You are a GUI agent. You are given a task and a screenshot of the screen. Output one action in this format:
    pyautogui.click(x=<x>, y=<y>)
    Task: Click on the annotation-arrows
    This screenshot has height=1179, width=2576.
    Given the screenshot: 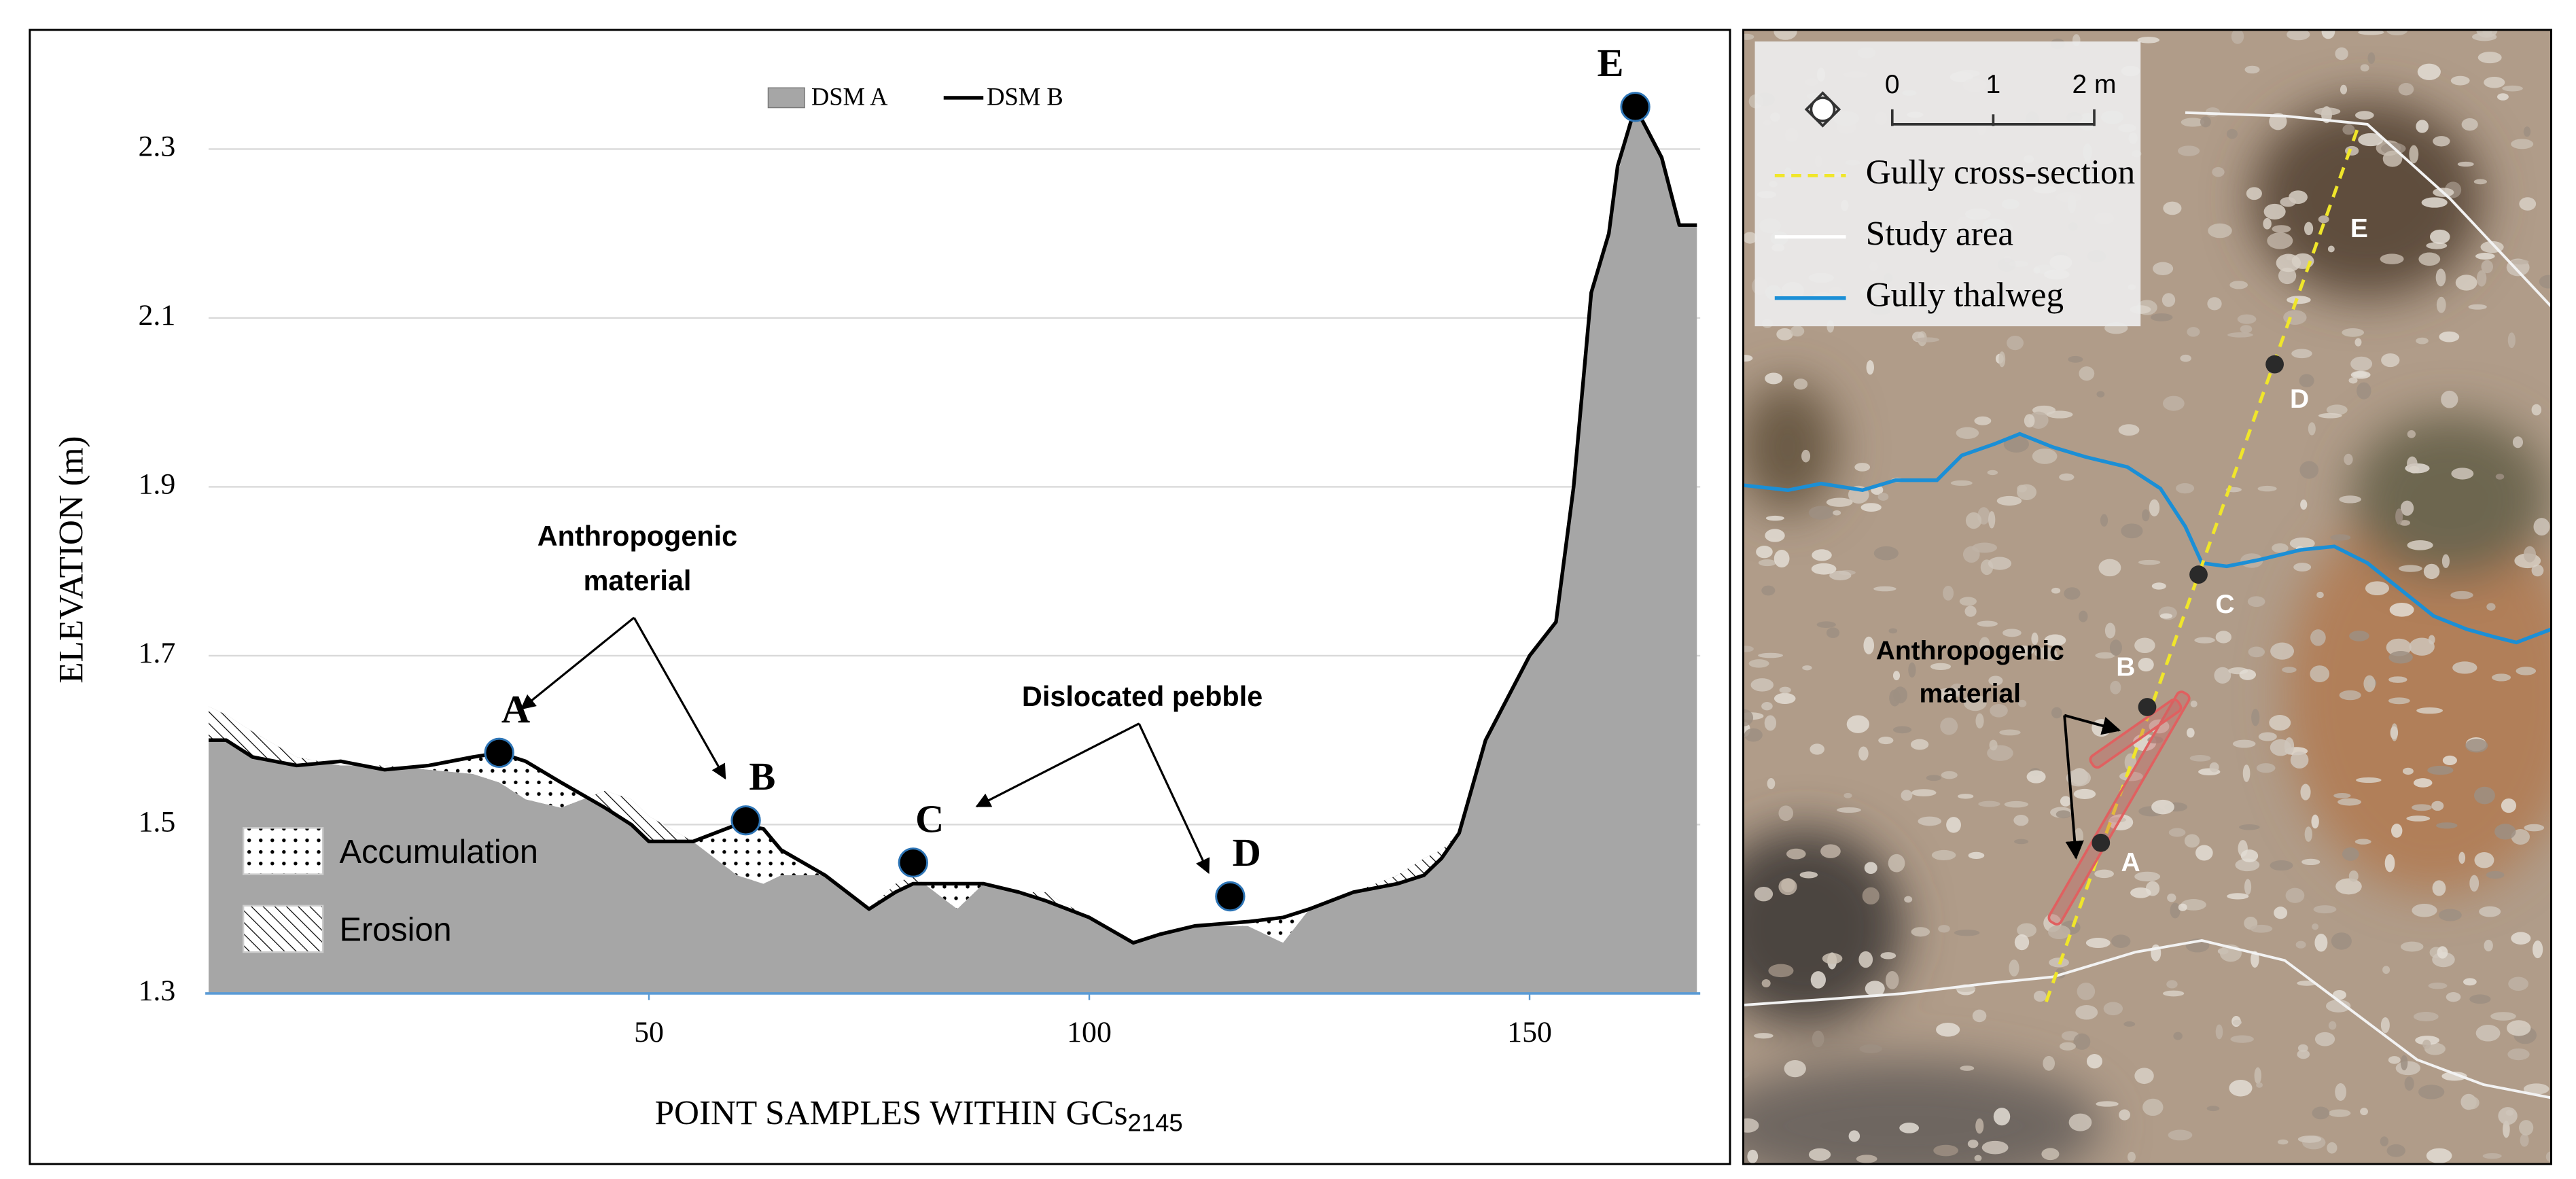 What is the action you would take?
    pyautogui.click(x=865, y=745)
    